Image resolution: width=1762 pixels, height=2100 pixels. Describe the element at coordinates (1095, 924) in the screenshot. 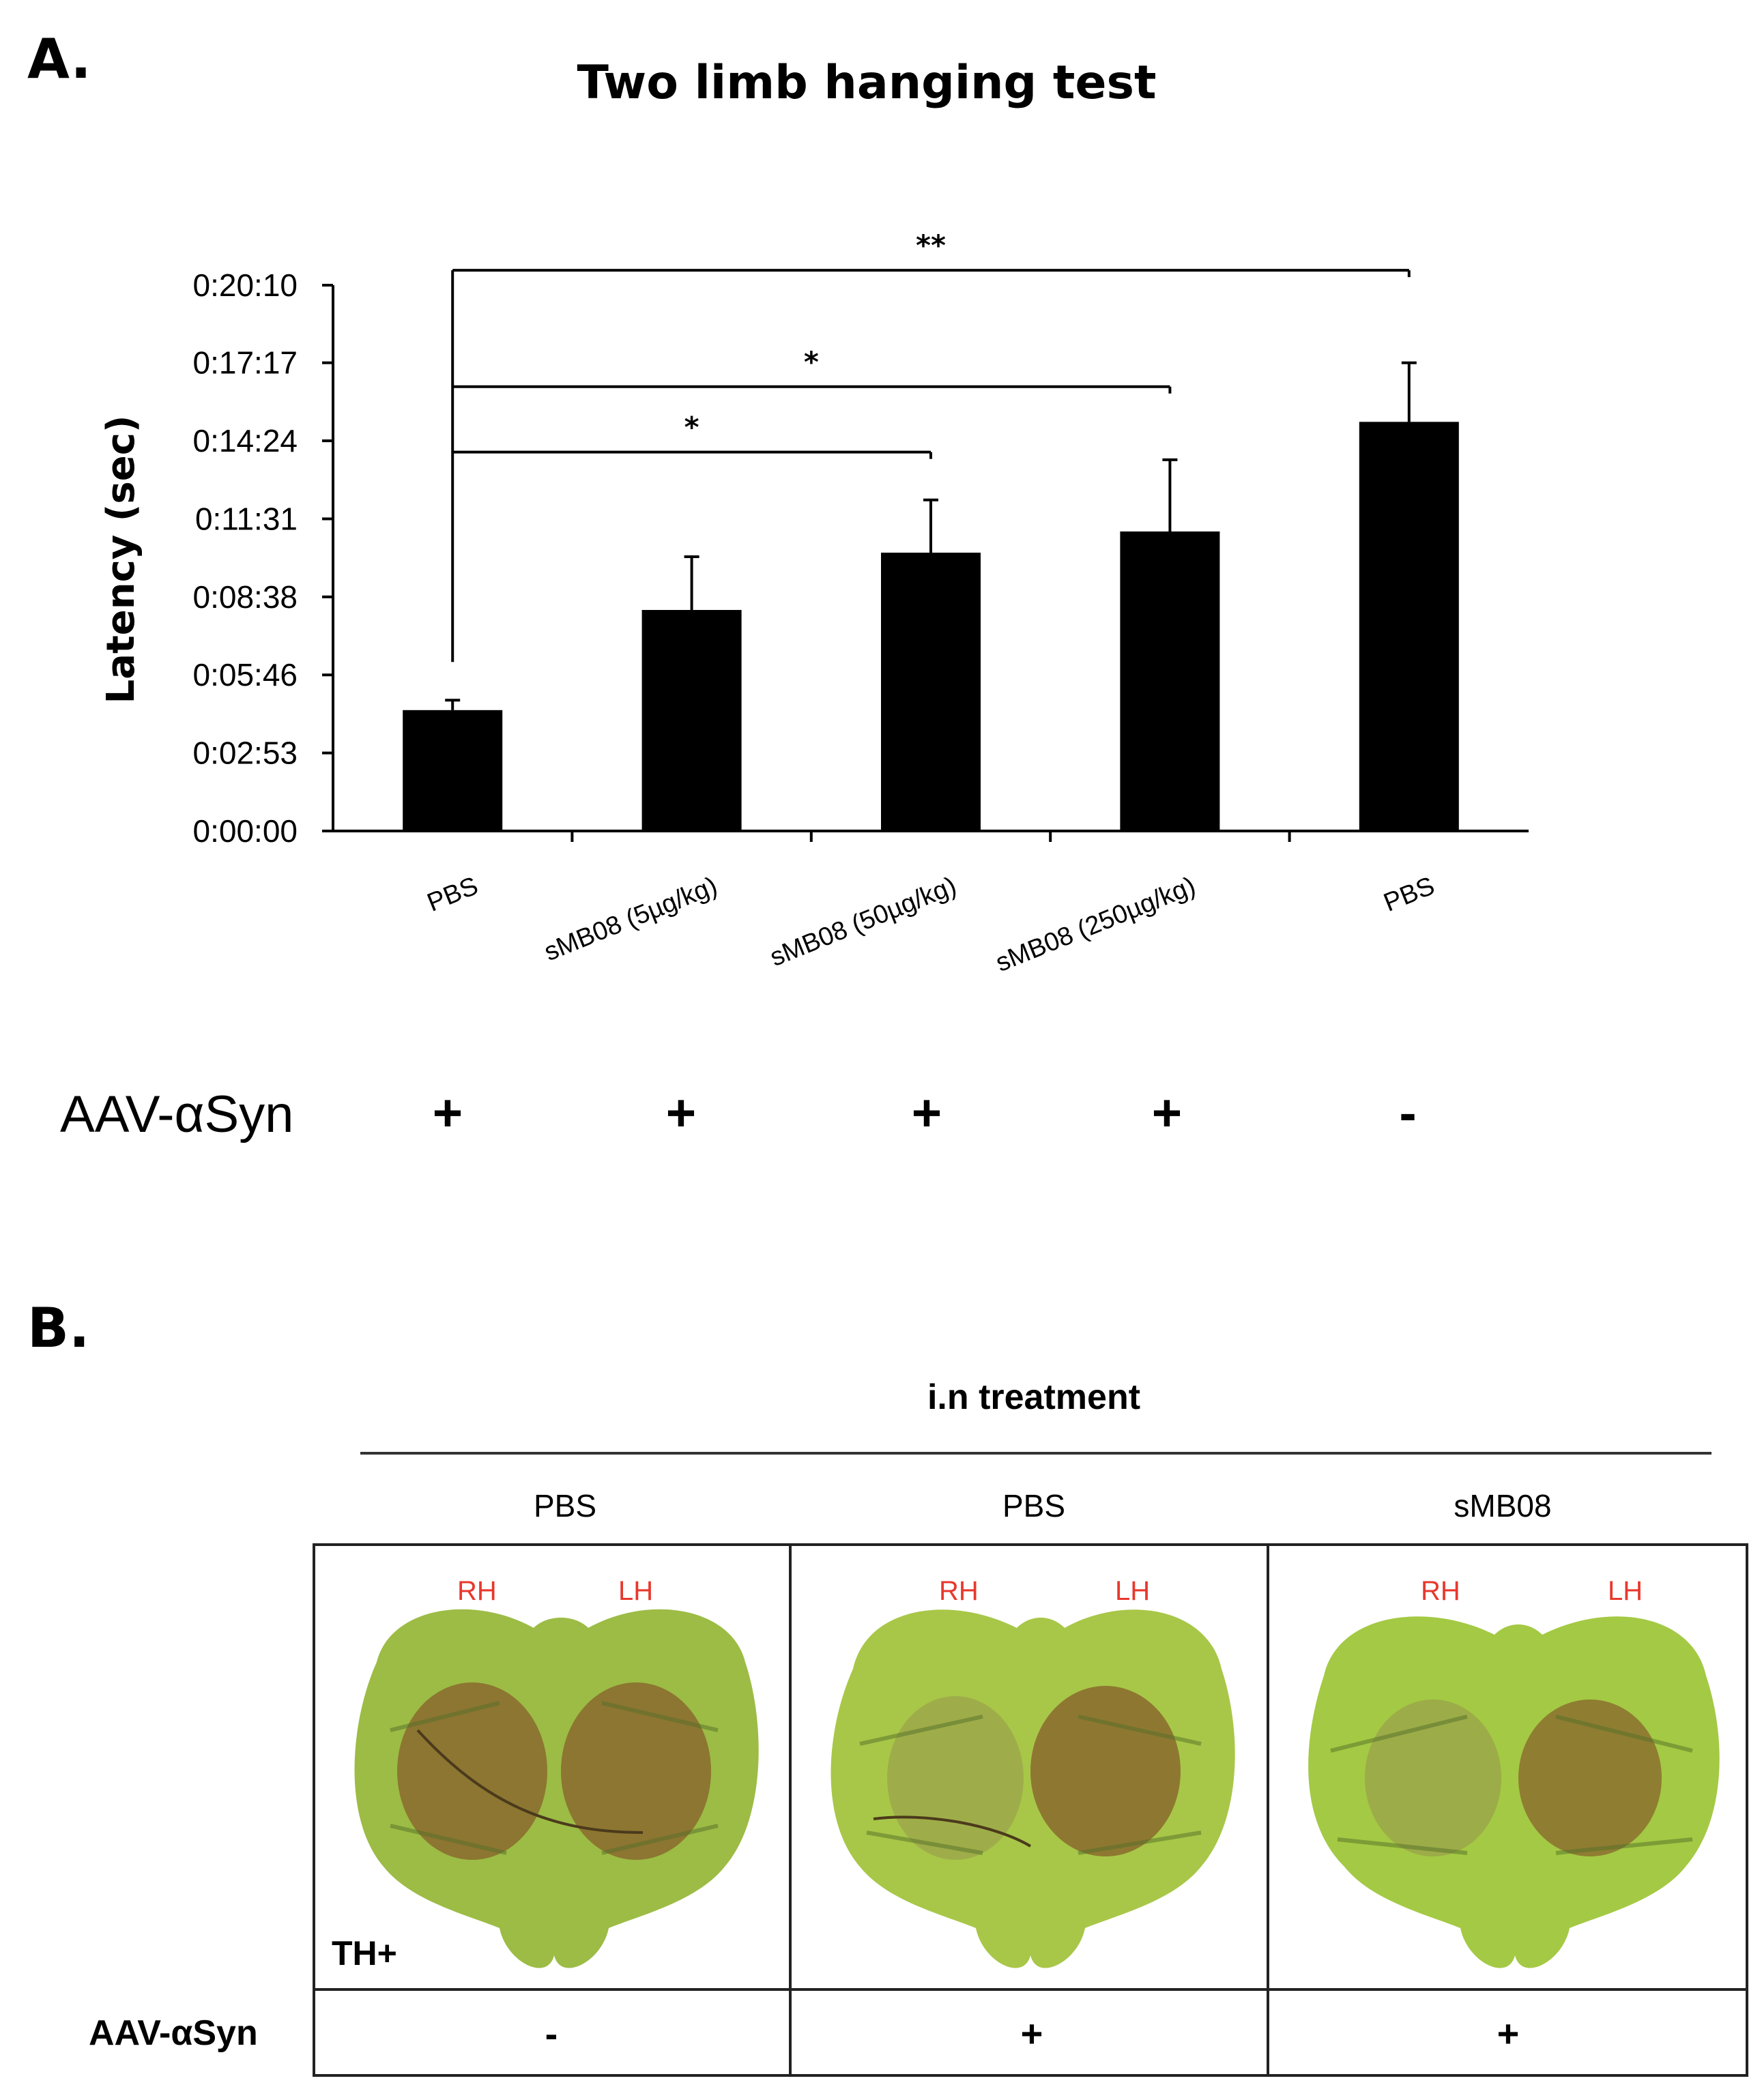

I see `x-tick-label: sMB08 (250µg/kg)` at that location.